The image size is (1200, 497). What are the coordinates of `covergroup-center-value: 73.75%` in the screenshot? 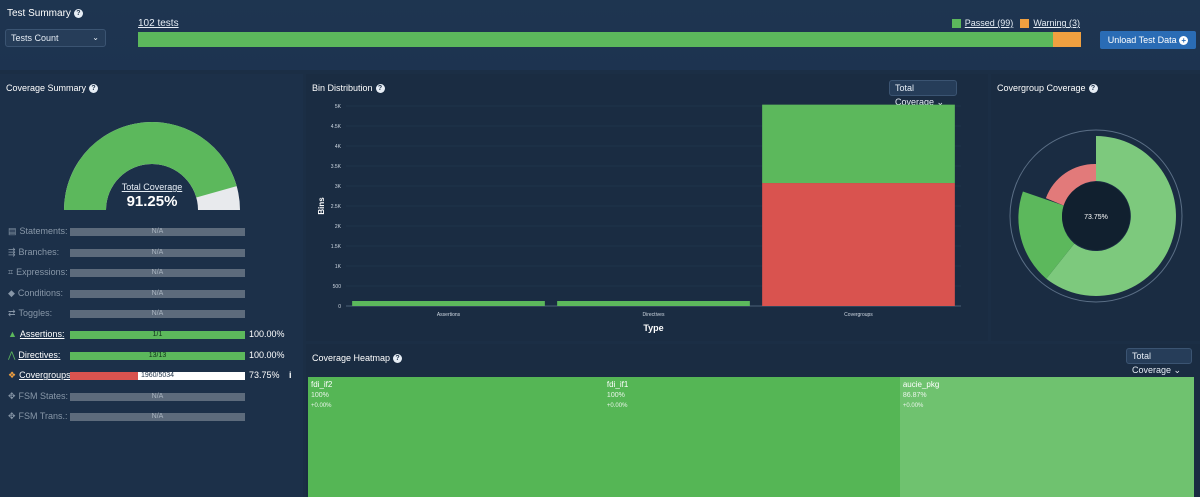 It's located at (1096, 217).